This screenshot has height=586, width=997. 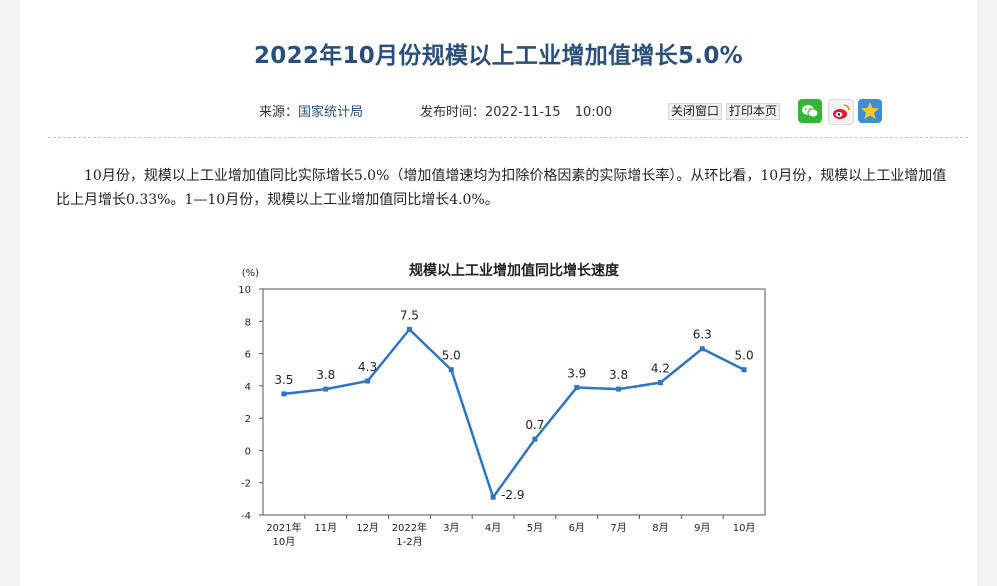 What do you see at coordinates (660, 528) in the screenshot?
I see `x-tick-label: 8月` at bounding box center [660, 528].